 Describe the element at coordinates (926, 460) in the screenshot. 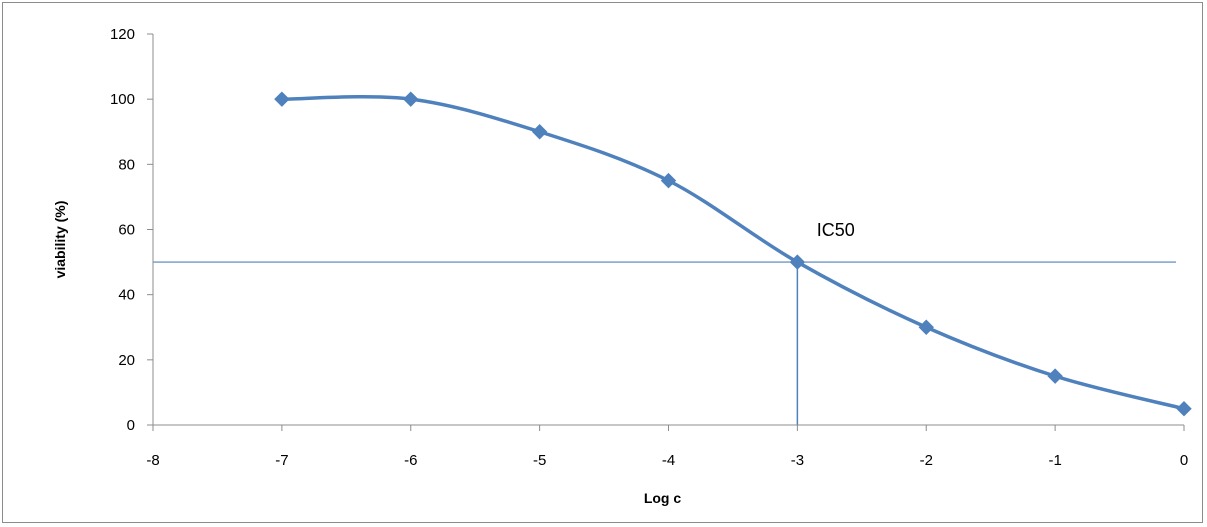

I see `x-tick-label: -2` at that location.